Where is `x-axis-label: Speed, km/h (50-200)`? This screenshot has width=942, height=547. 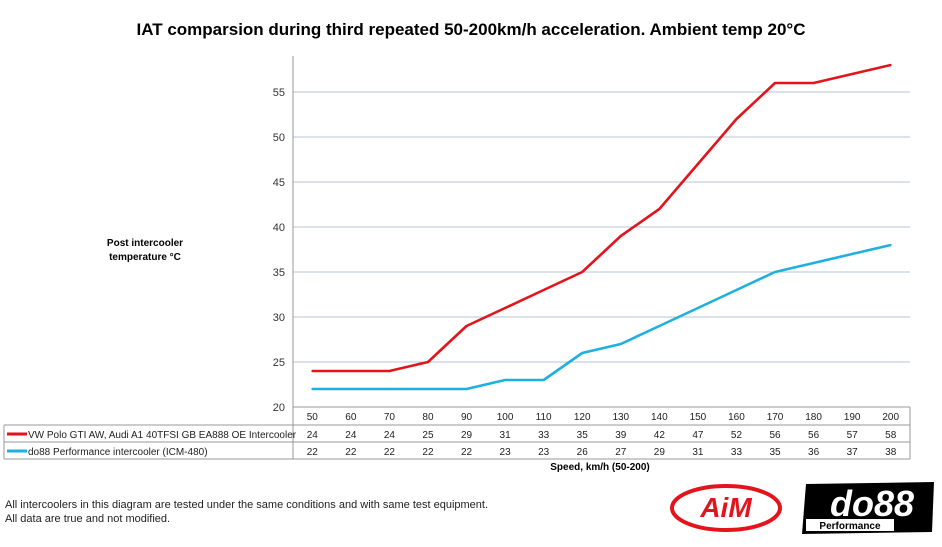
x-axis-label: Speed, km/h (50-200) is located at coordinates (600, 467).